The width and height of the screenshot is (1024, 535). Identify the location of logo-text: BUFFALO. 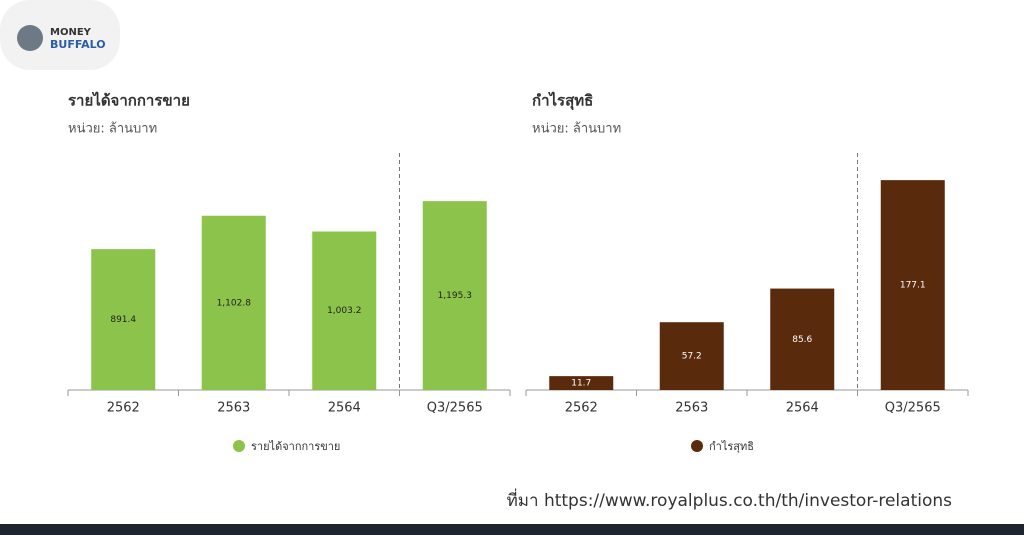
(78, 44).